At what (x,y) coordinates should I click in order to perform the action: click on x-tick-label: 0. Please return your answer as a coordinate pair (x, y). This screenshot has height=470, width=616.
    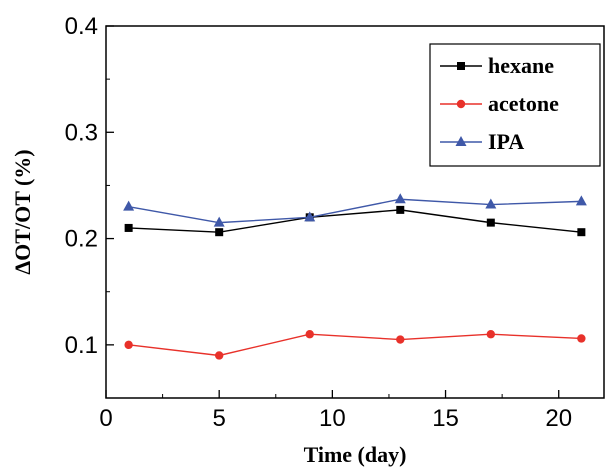
    Looking at the image, I should click on (105, 418).